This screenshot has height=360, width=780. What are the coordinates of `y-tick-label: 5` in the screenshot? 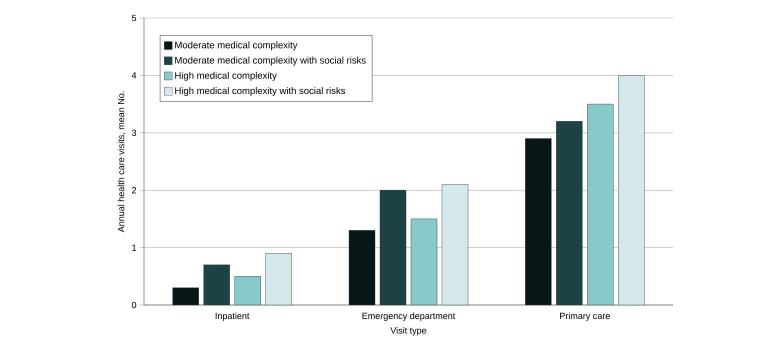 It's located at (134, 18).